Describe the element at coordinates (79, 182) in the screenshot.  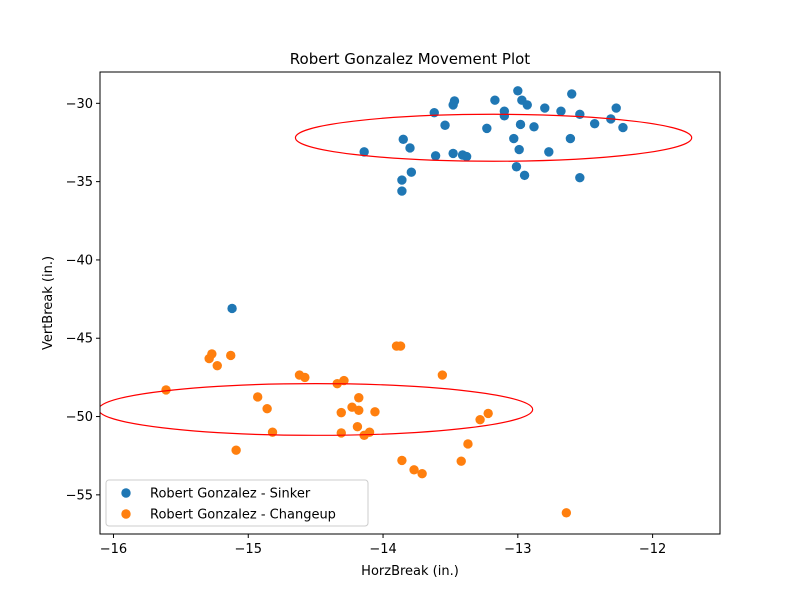
I see `y-tick-label: −35` at that location.